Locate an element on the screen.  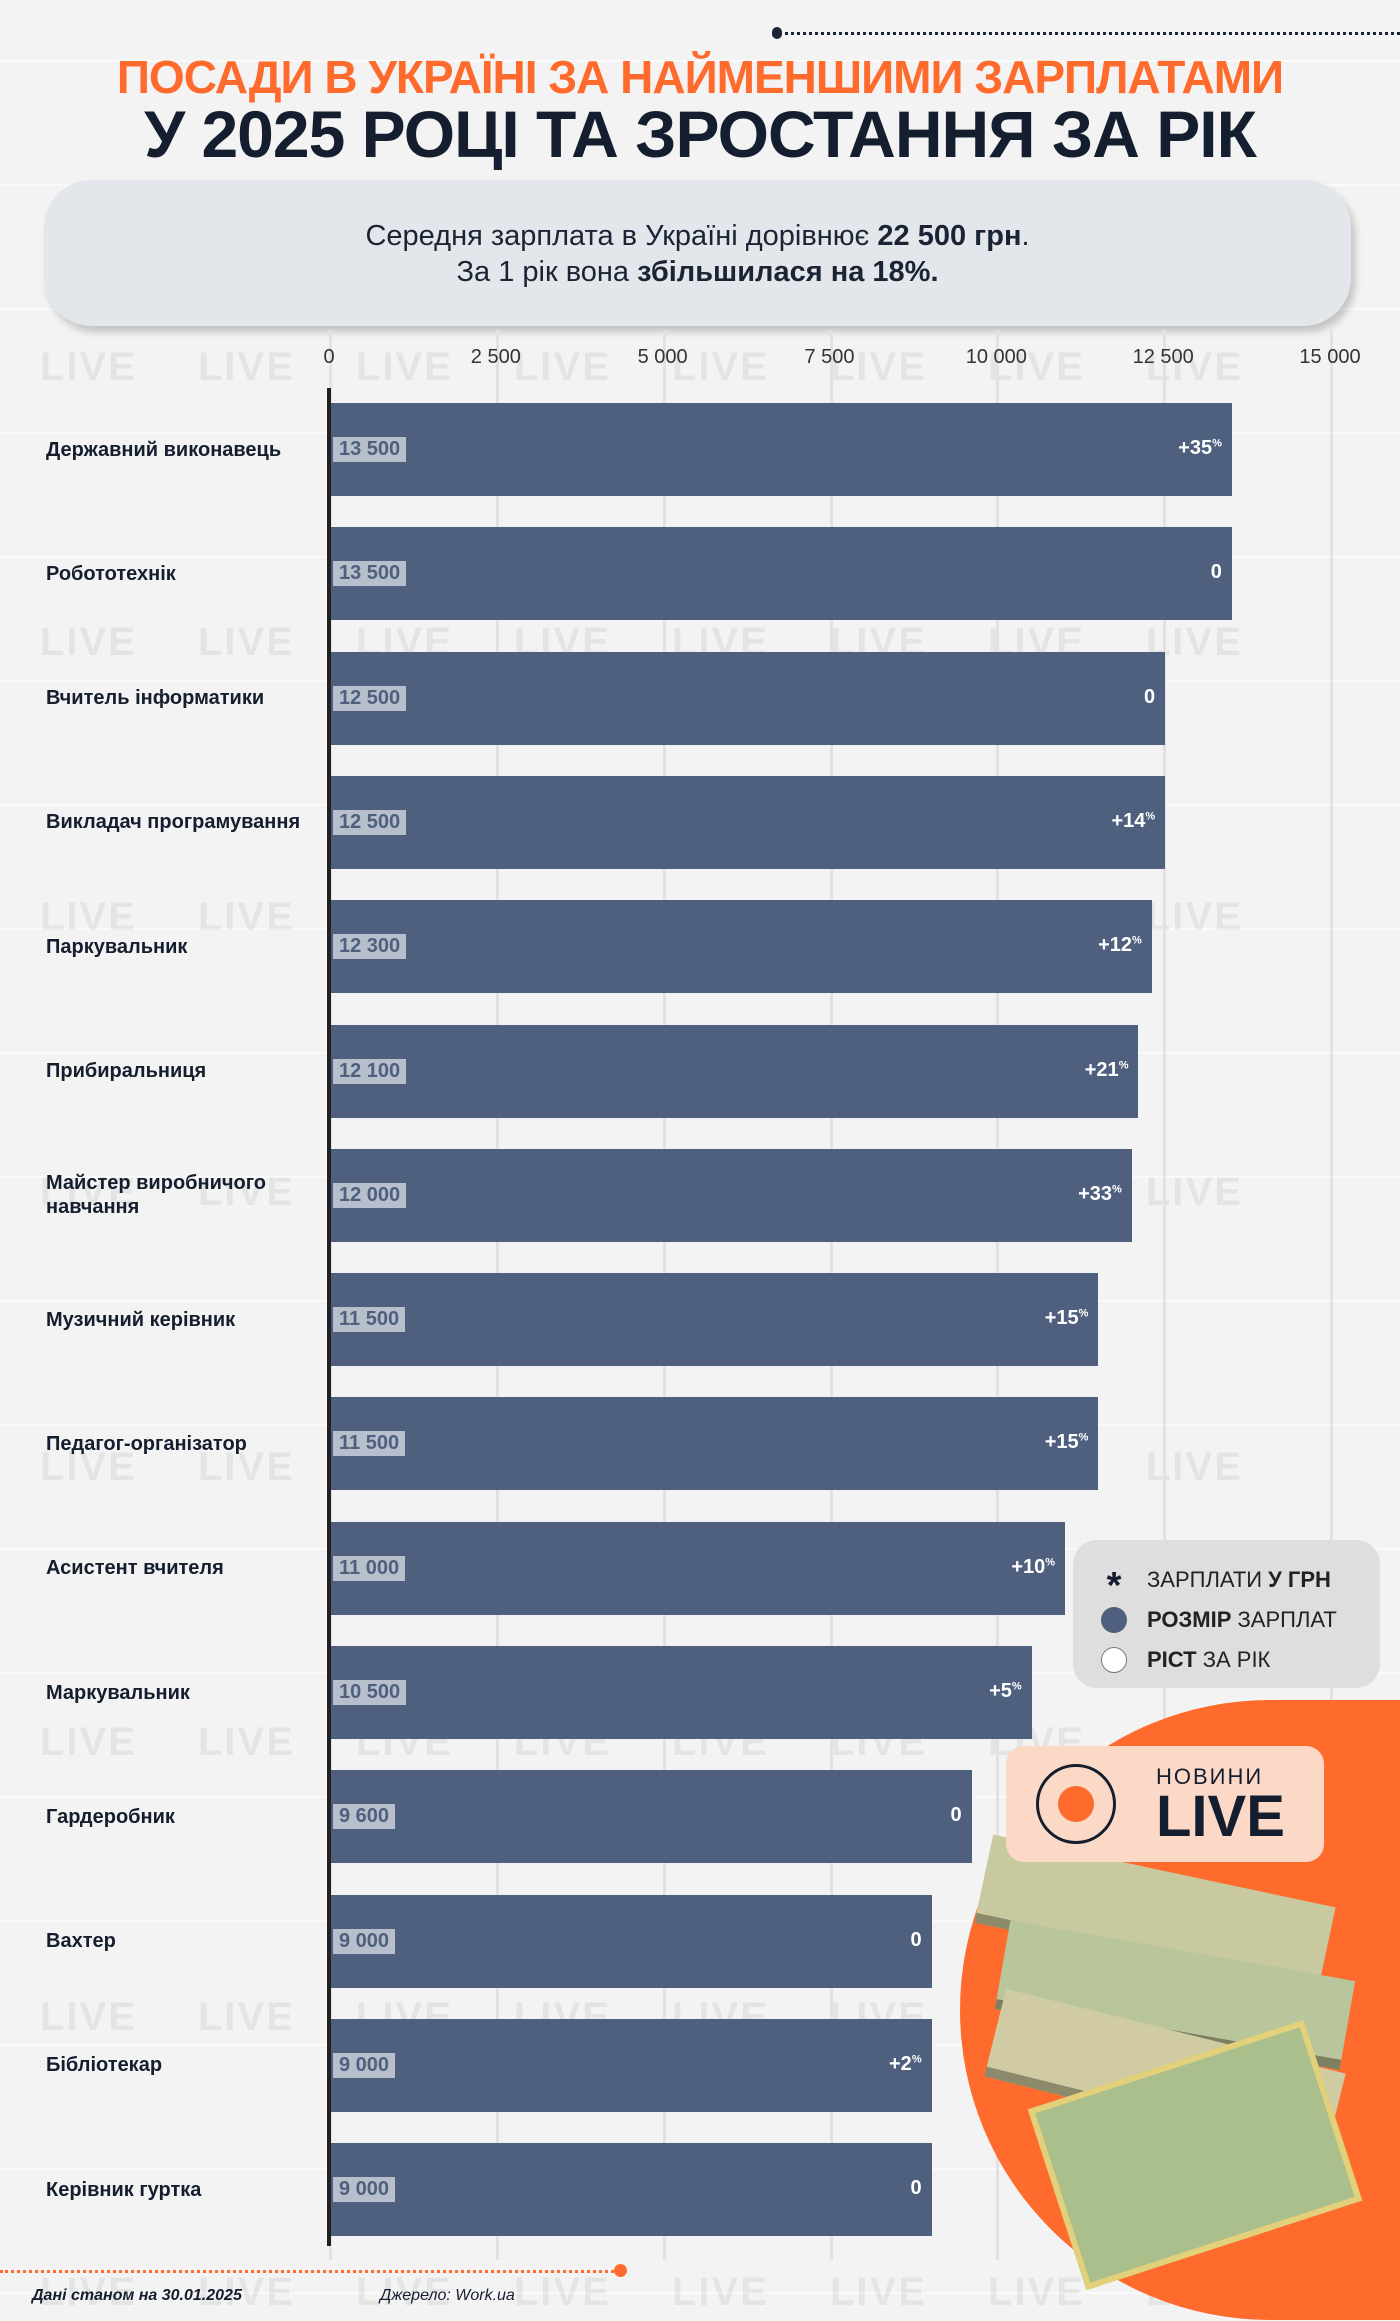
growth-value: +35 is located at coordinates (1195, 448).